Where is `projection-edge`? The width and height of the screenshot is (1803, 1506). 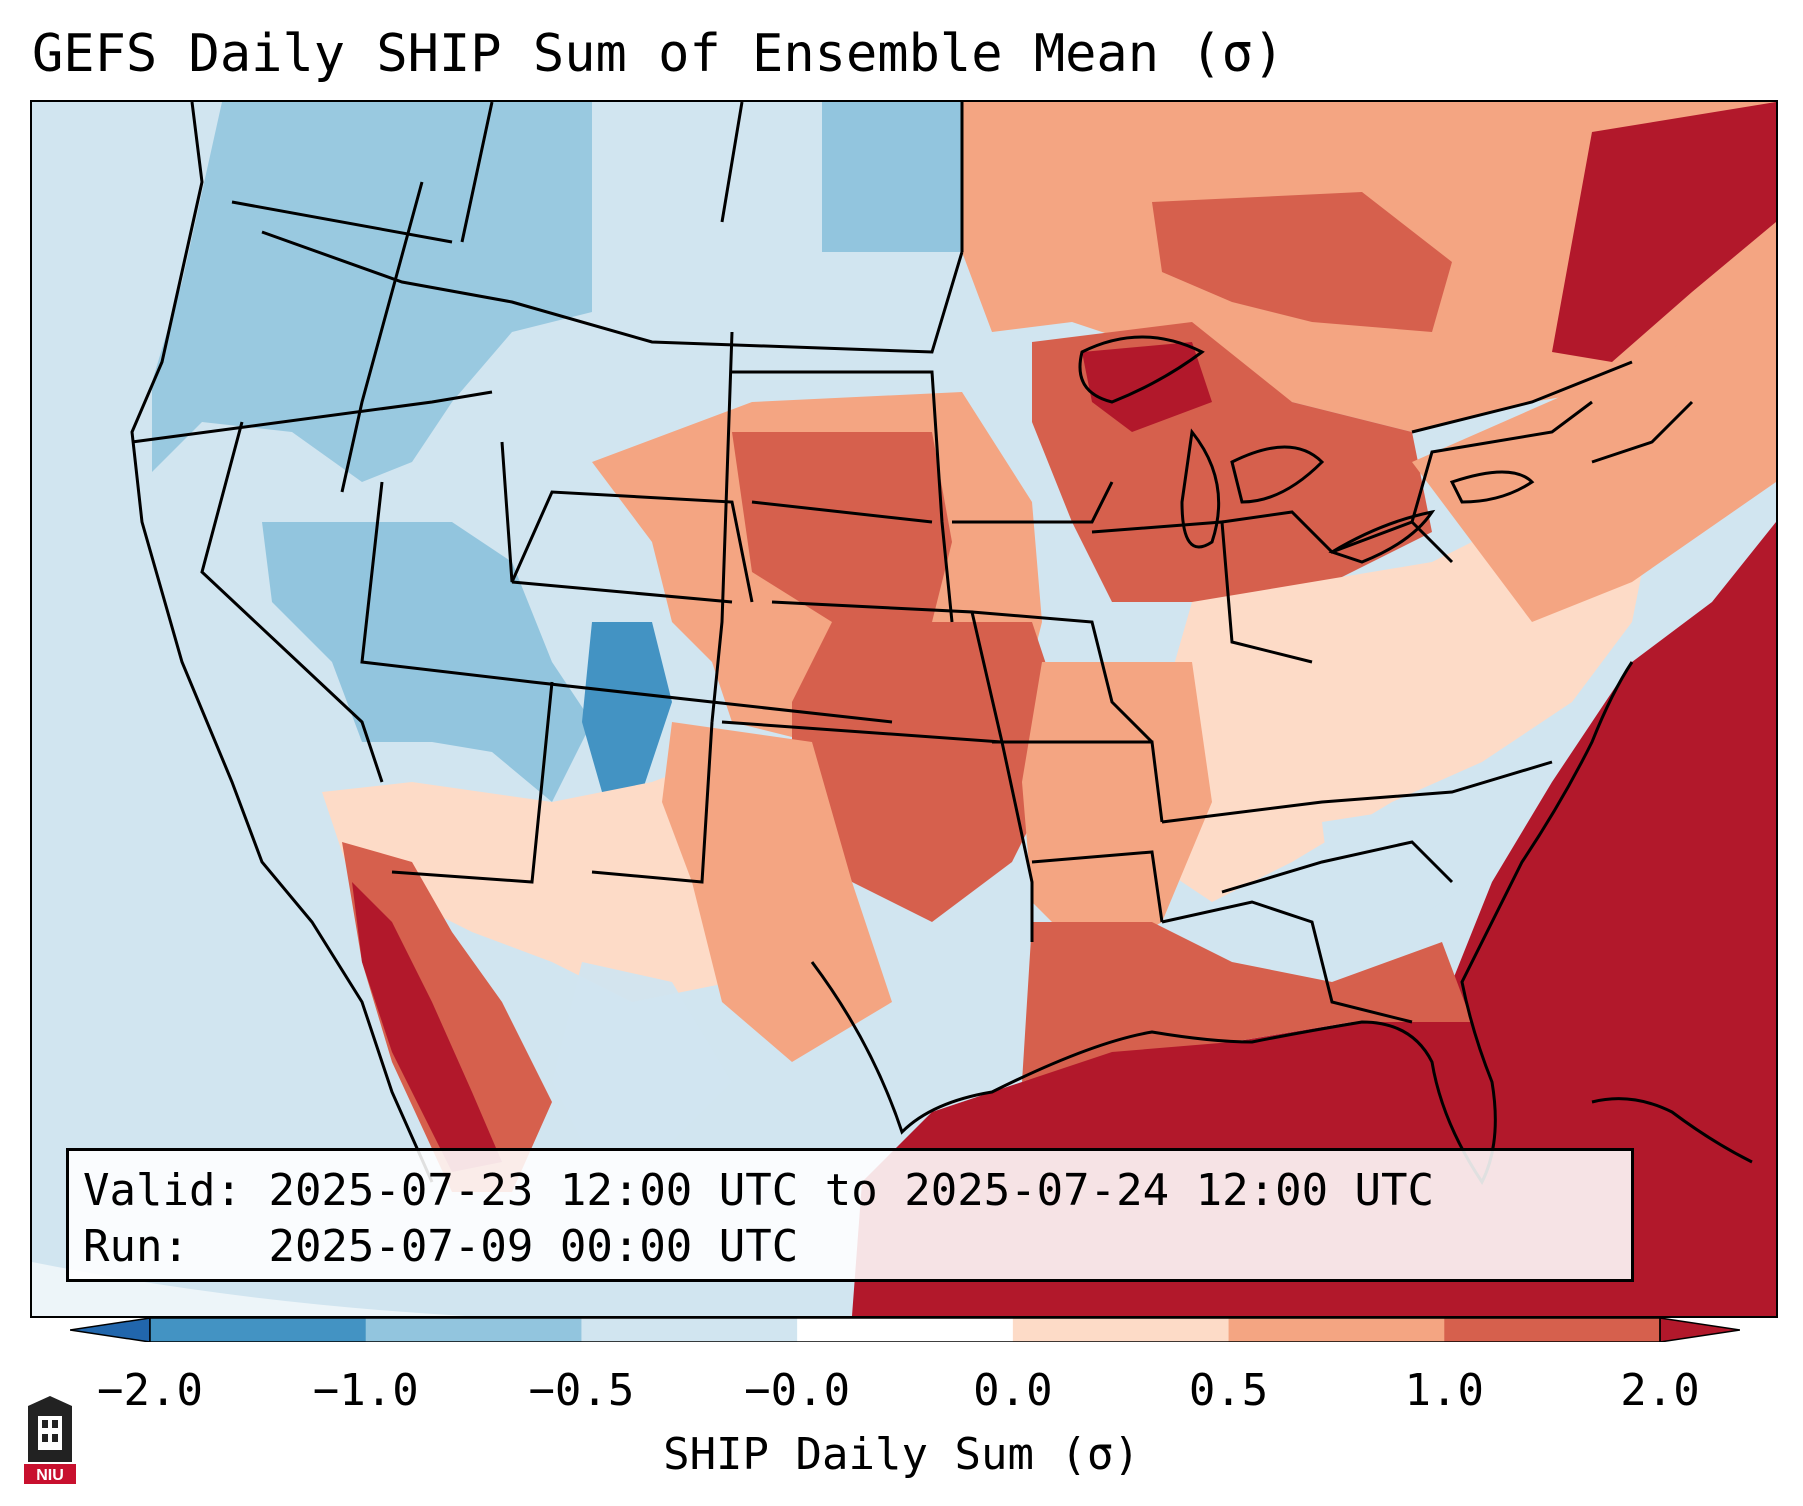 projection-edge is located at coordinates (482, 1289).